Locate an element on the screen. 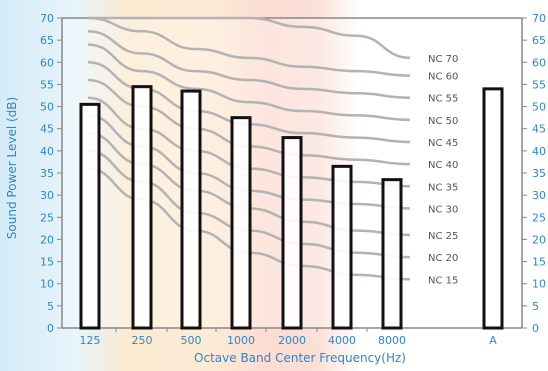 The width and height of the screenshot is (548, 371). bar-A is located at coordinates (493, 208).